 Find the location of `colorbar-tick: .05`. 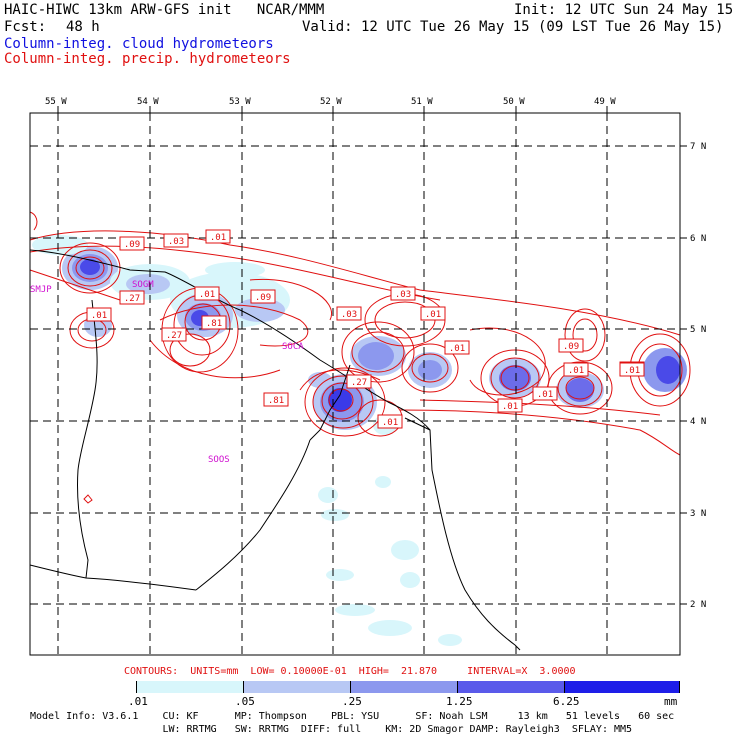

colorbar-tick: .05 is located at coordinates (245, 701).